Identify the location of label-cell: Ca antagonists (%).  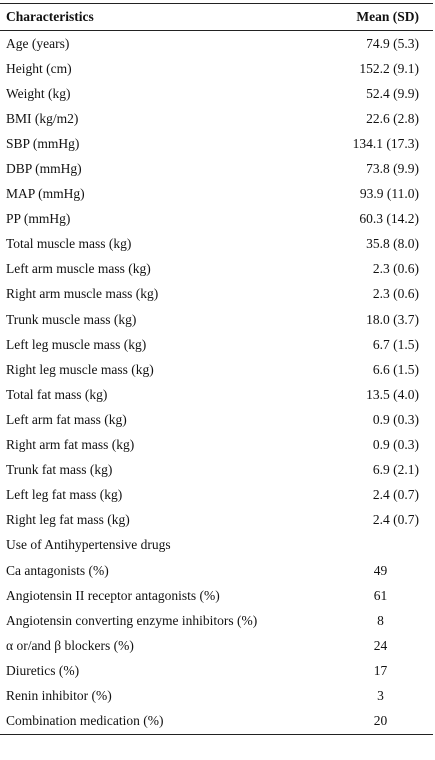
(57, 570).